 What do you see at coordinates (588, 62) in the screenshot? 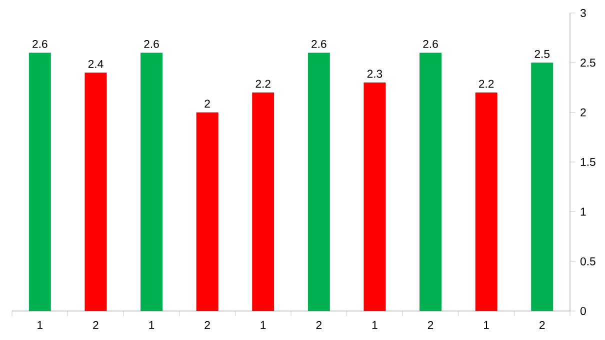
I see `y-tick-label: 2.5` at bounding box center [588, 62].